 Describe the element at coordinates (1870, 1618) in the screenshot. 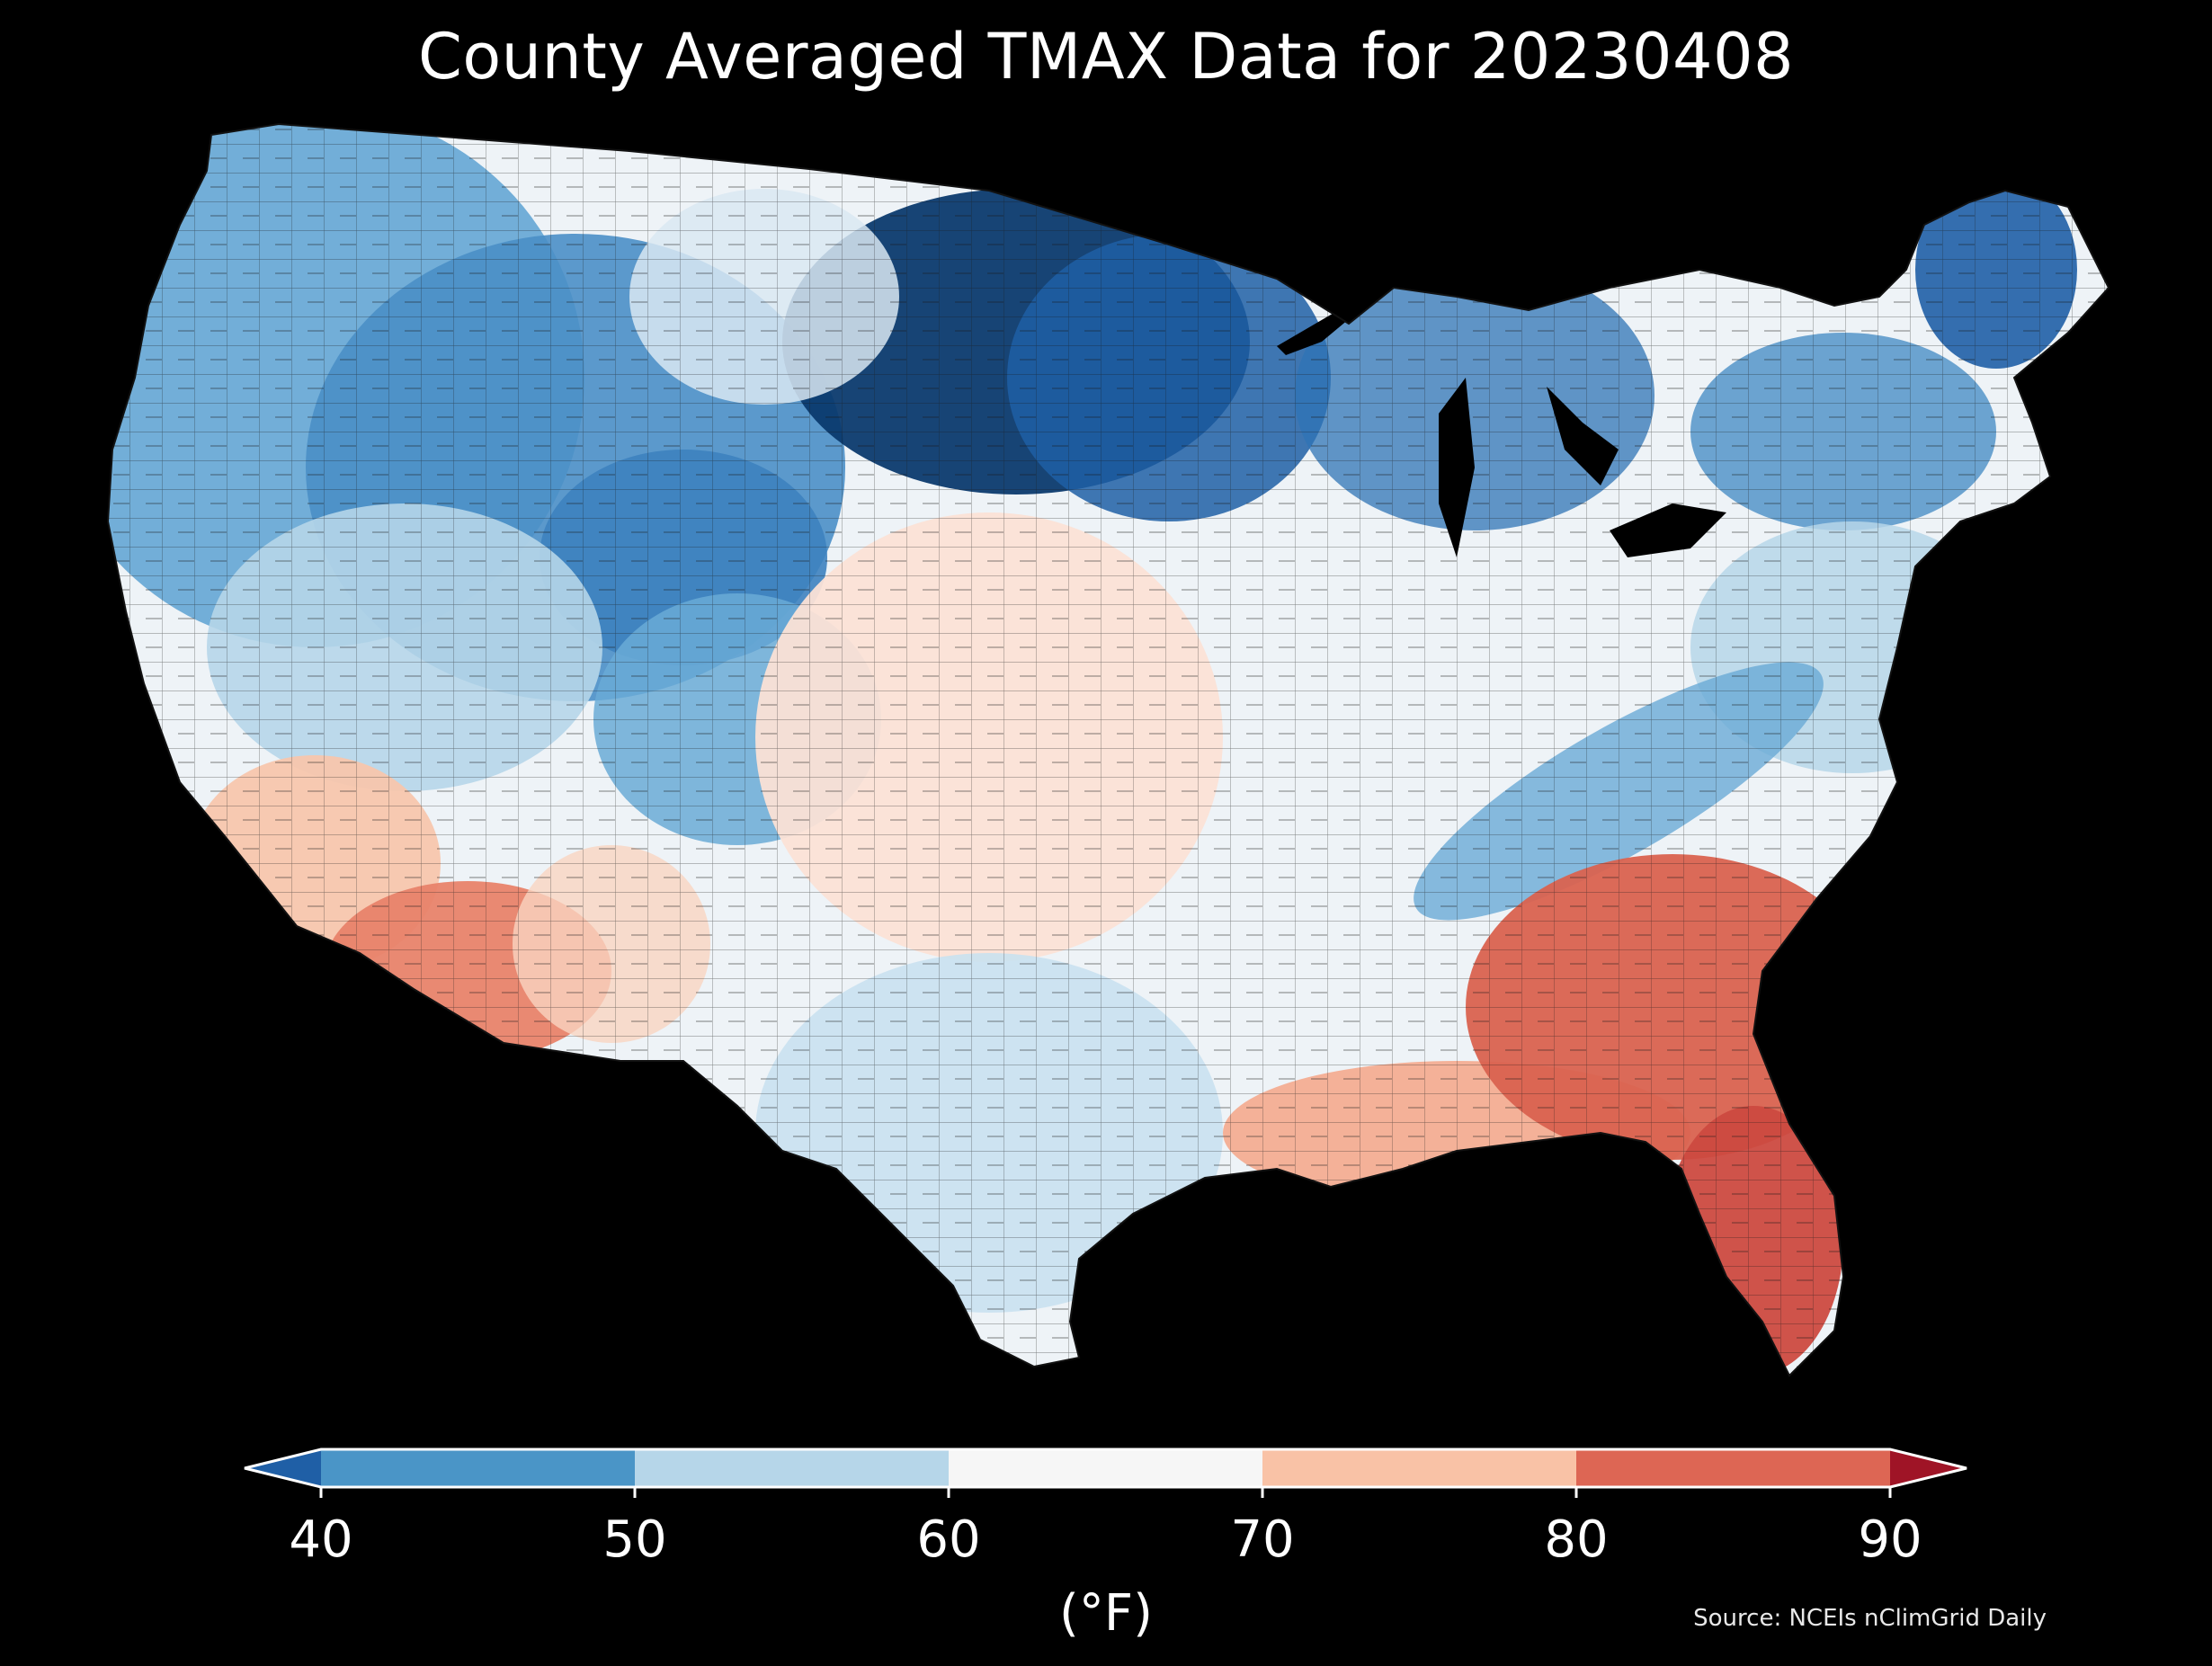

I see `source-credit: Source: NCEIs nClimGrid Daily` at that location.